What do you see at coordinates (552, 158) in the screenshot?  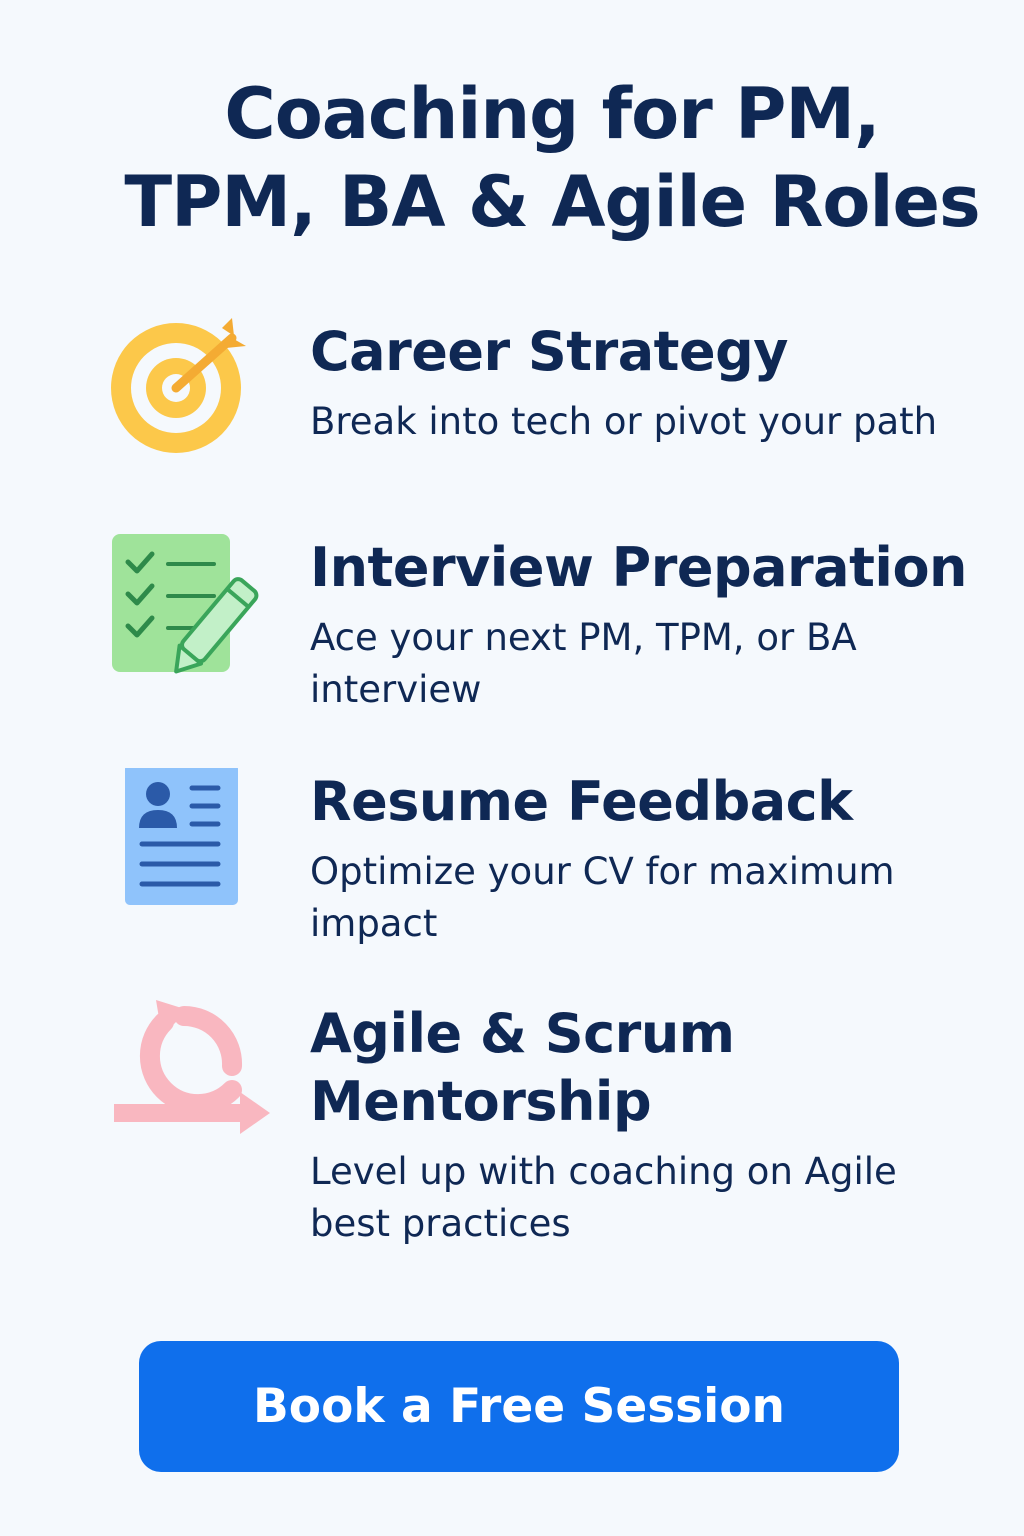 I see `page-title: Coaching for PM, TPM, BA & Agile Roles` at bounding box center [552, 158].